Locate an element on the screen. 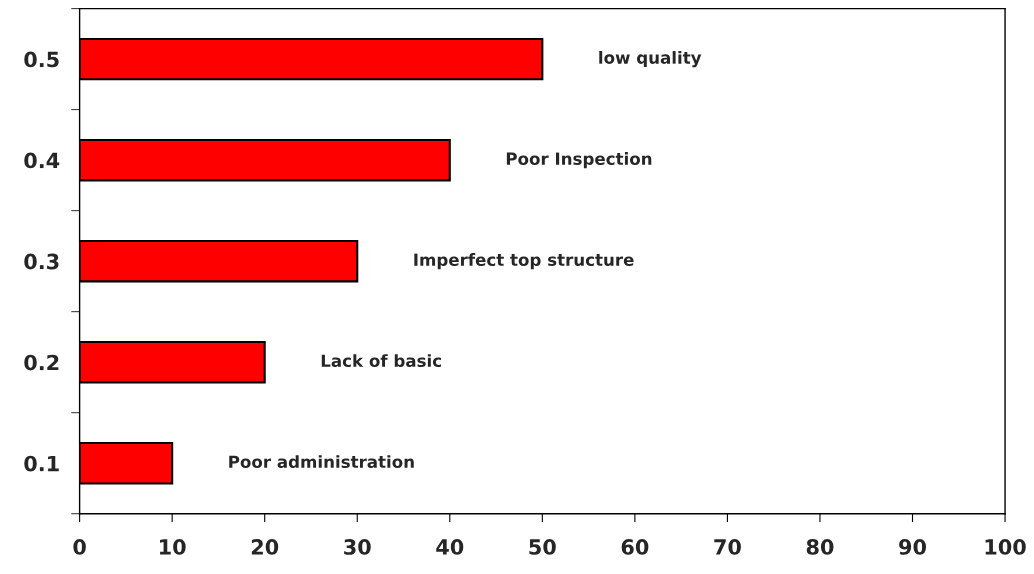 This screenshot has width=1034, height=574. x-tick-label: 20 is located at coordinates (265, 547).